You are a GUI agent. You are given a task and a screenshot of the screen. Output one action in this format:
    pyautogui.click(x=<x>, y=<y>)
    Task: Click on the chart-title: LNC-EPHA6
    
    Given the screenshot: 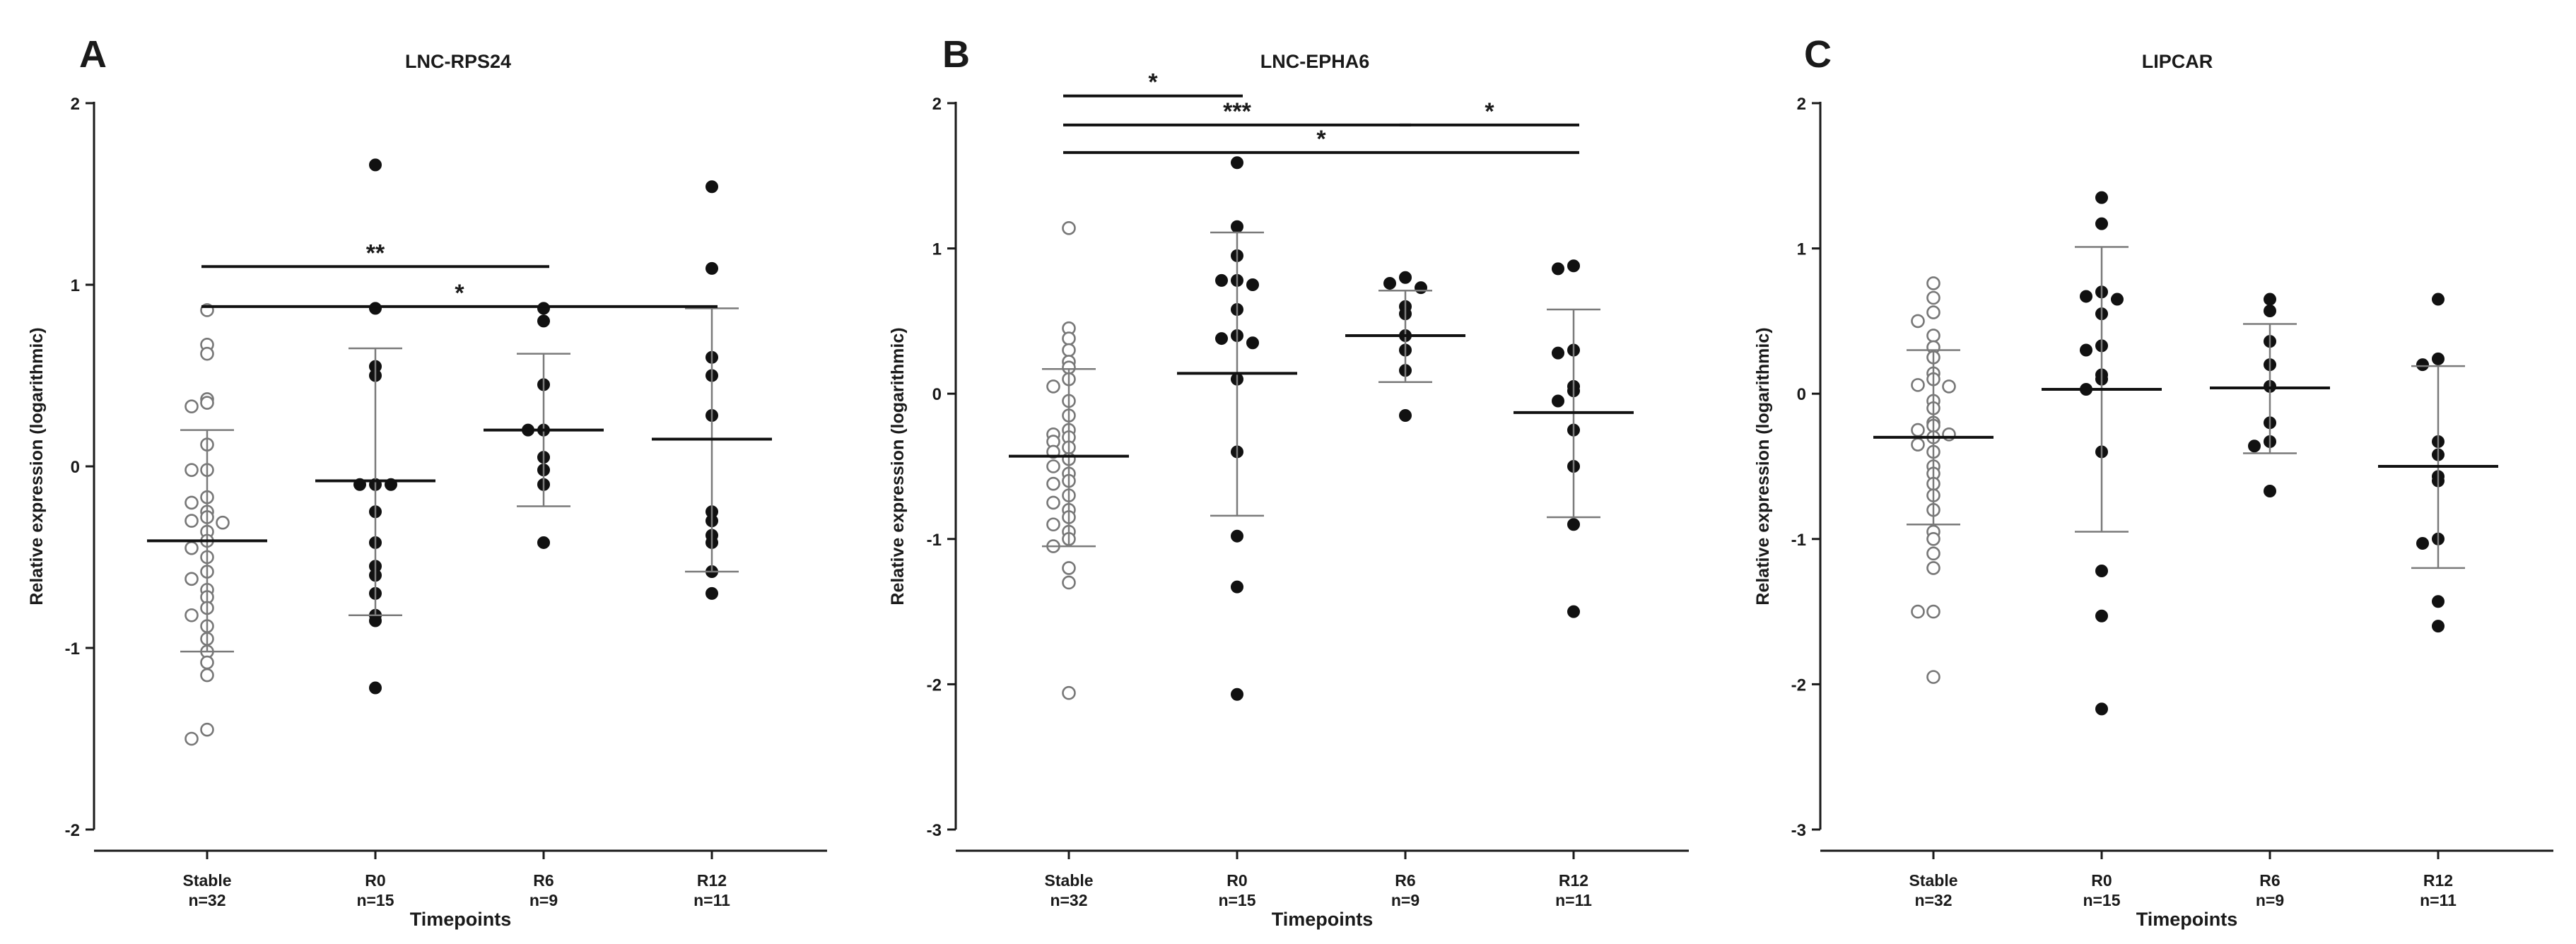 What is the action you would take?
    pyautogui.click(x=1315, y=62)
    